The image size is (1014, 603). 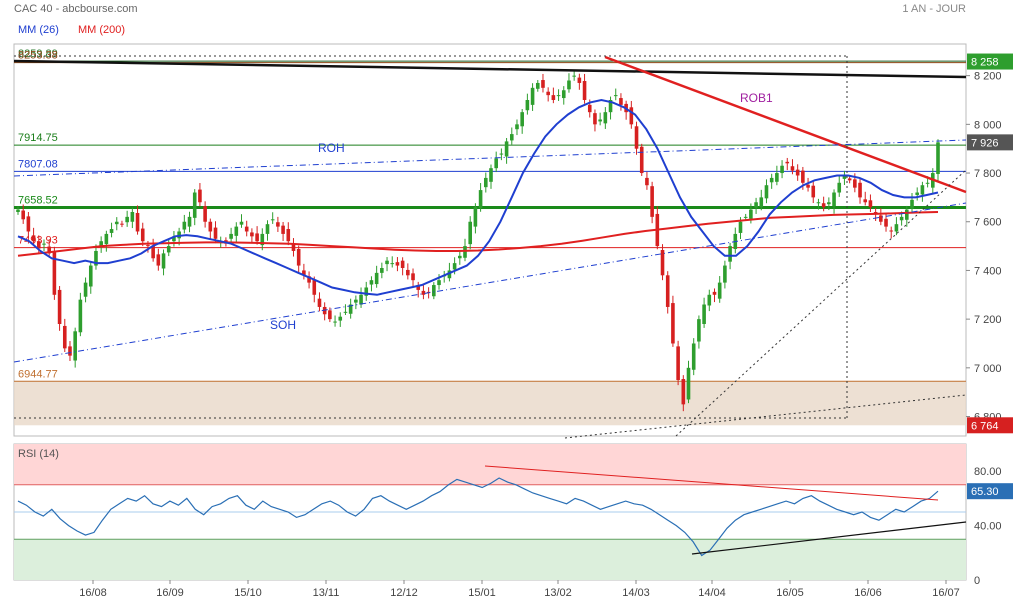 What do you see at coordinates (490, 464) in the screenshot?
I see `rsi-overbought-zone` at bounding box center [490, 464].